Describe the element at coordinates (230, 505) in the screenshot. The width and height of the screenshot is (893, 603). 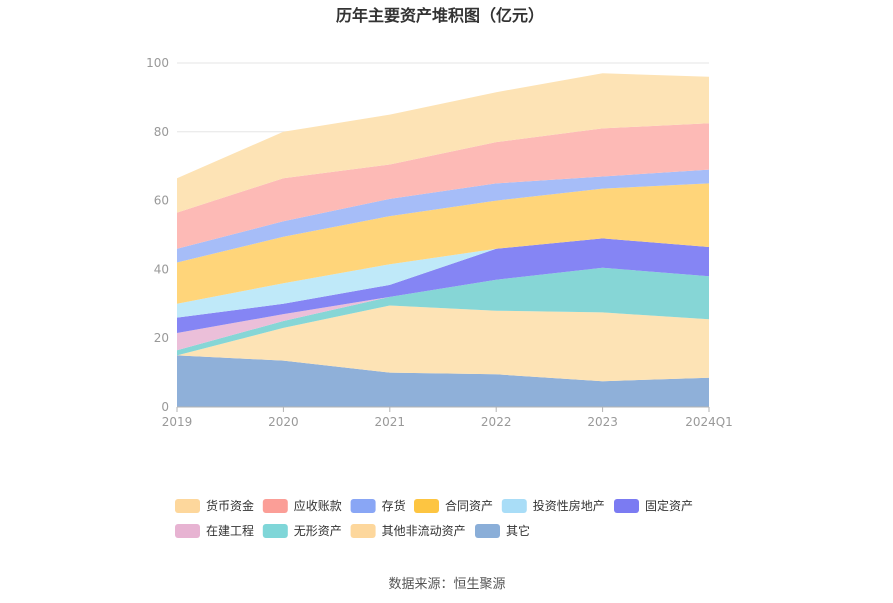
I see `legend-label: 货币资金` at that location.